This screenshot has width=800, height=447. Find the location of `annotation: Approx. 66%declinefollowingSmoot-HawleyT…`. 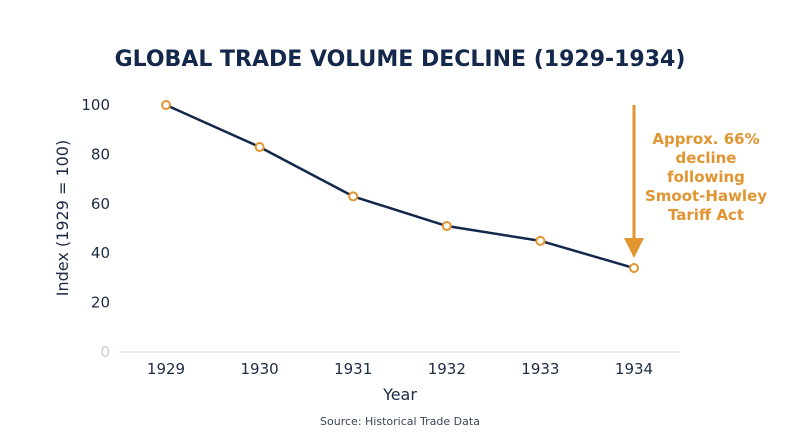

annotation: Approx. 66%declinefollowingSmoot-HawleyT… is located at coordinates (695, 182).